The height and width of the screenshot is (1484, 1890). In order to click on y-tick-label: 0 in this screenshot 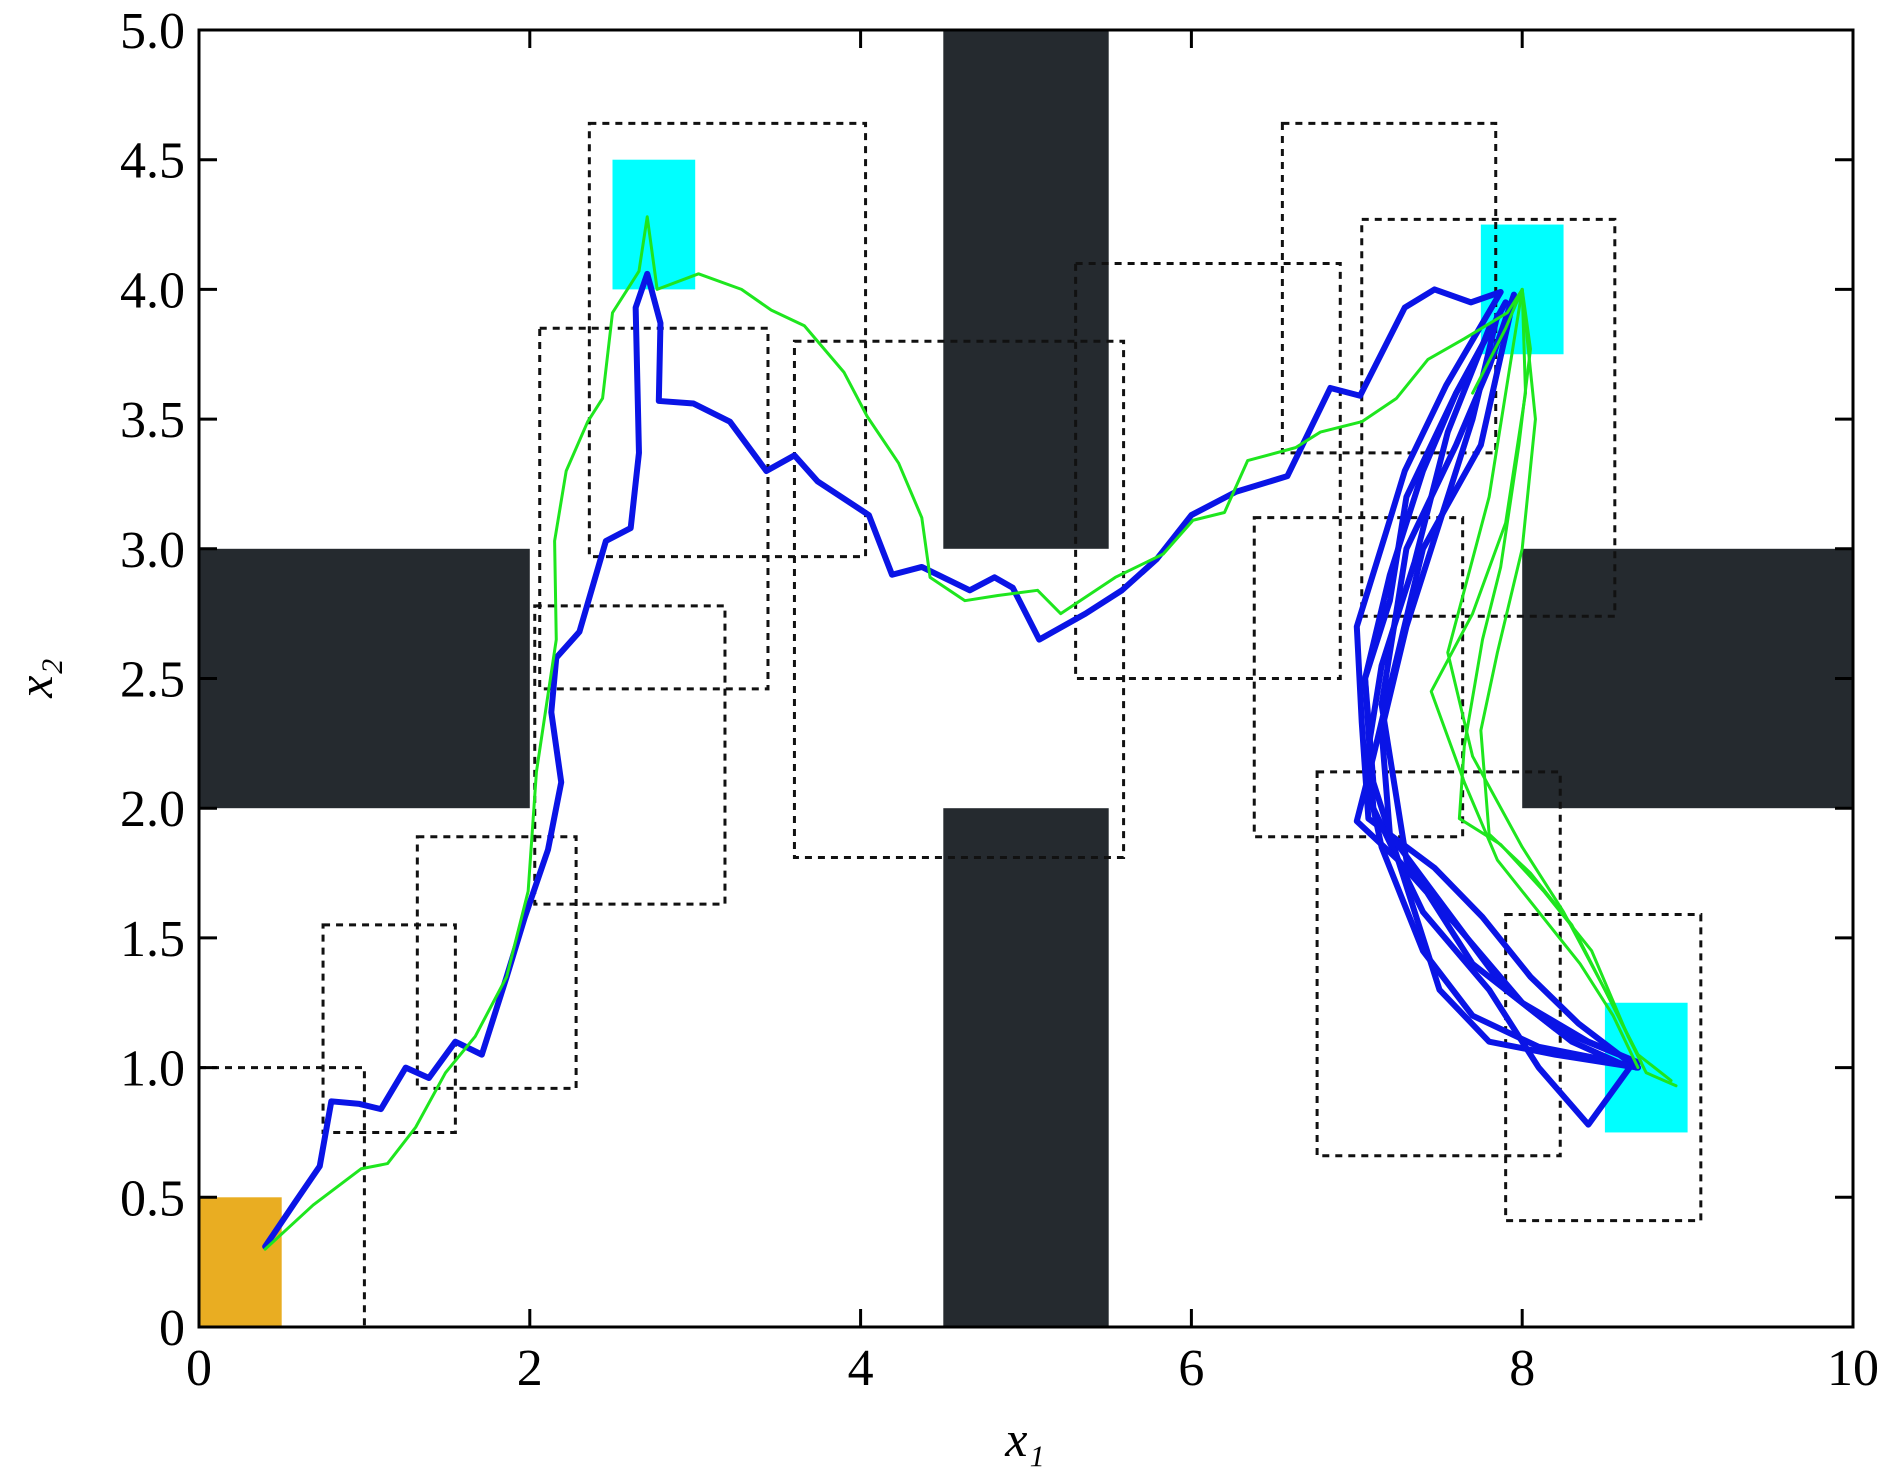, I will do `click(172, 1328)`.